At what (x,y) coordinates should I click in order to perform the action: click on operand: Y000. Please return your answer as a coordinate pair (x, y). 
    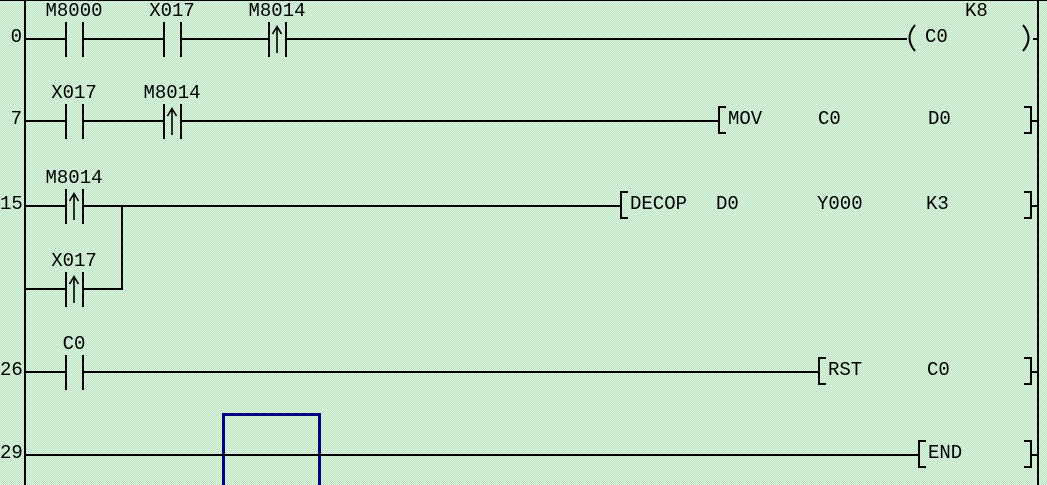
    Looking at the image, I should click on (840, 204).